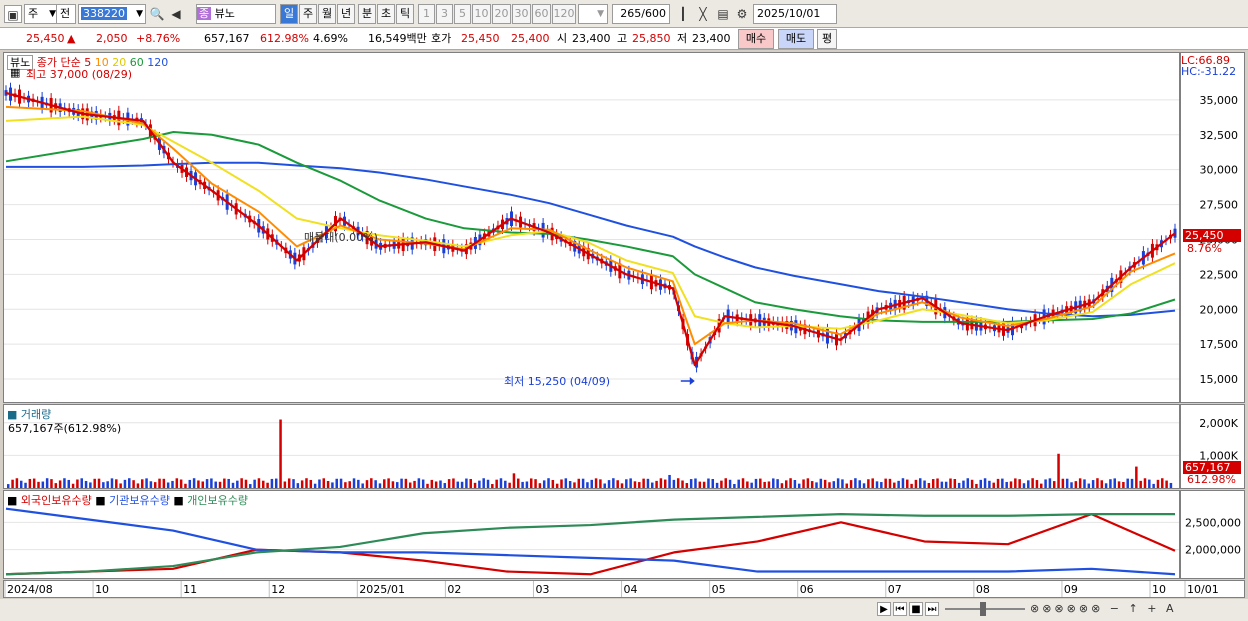 The image size is (1248, 621). I want to click on x-tick-label: 04, so click(631, 589).